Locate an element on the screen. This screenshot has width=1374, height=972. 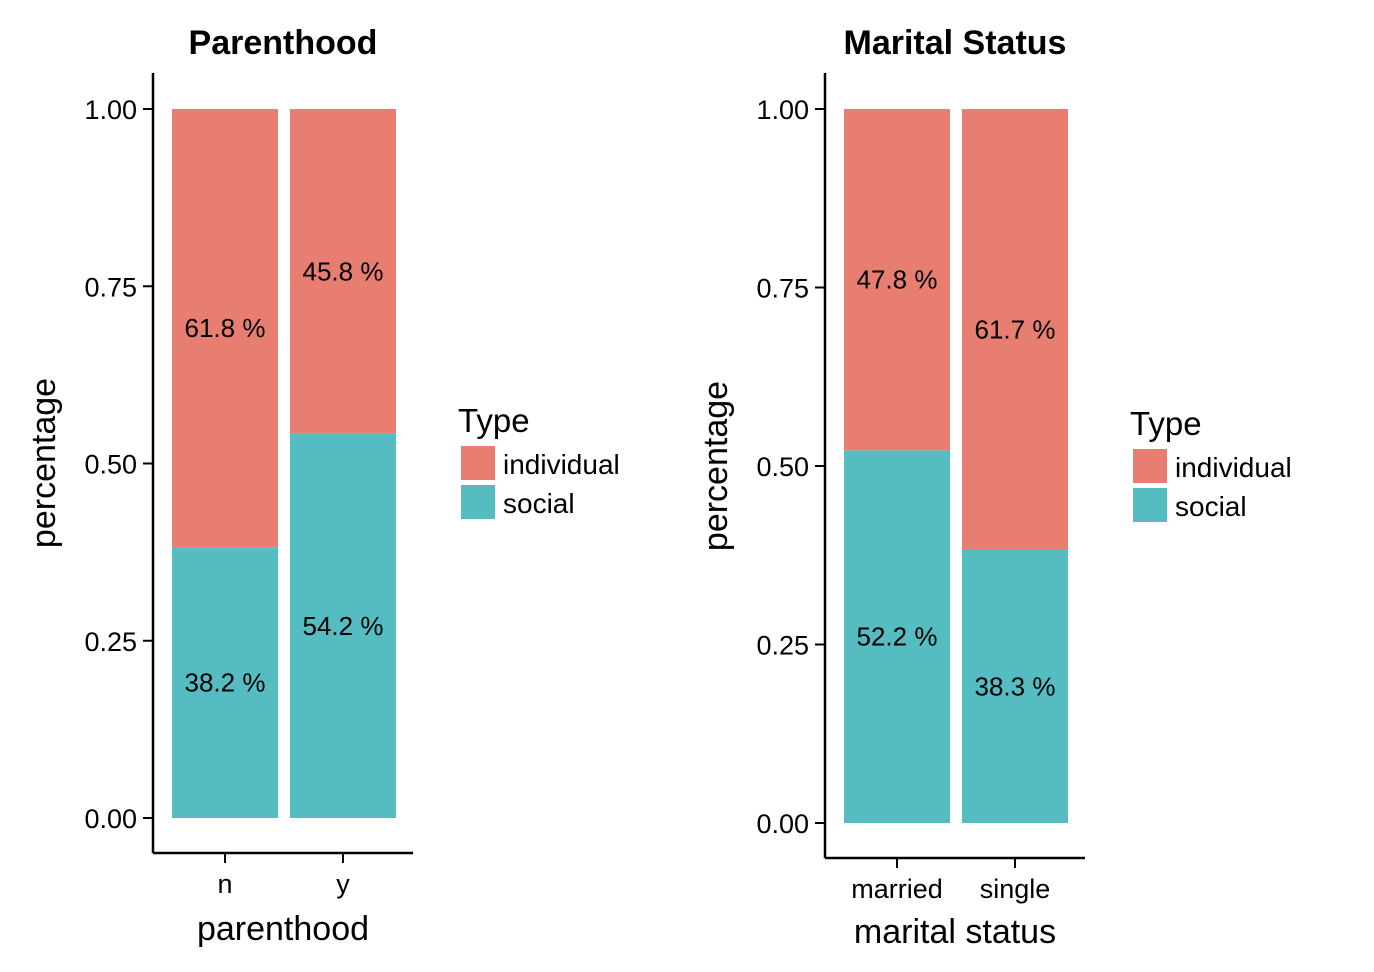
bar-social-y is located at coordinates (343, 625).